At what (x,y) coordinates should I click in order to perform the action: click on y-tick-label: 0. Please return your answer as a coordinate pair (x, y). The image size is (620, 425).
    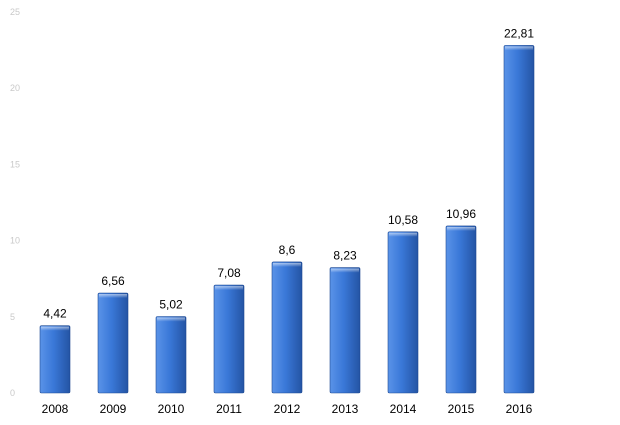
    Looking at the image, I should click on (12, 393).